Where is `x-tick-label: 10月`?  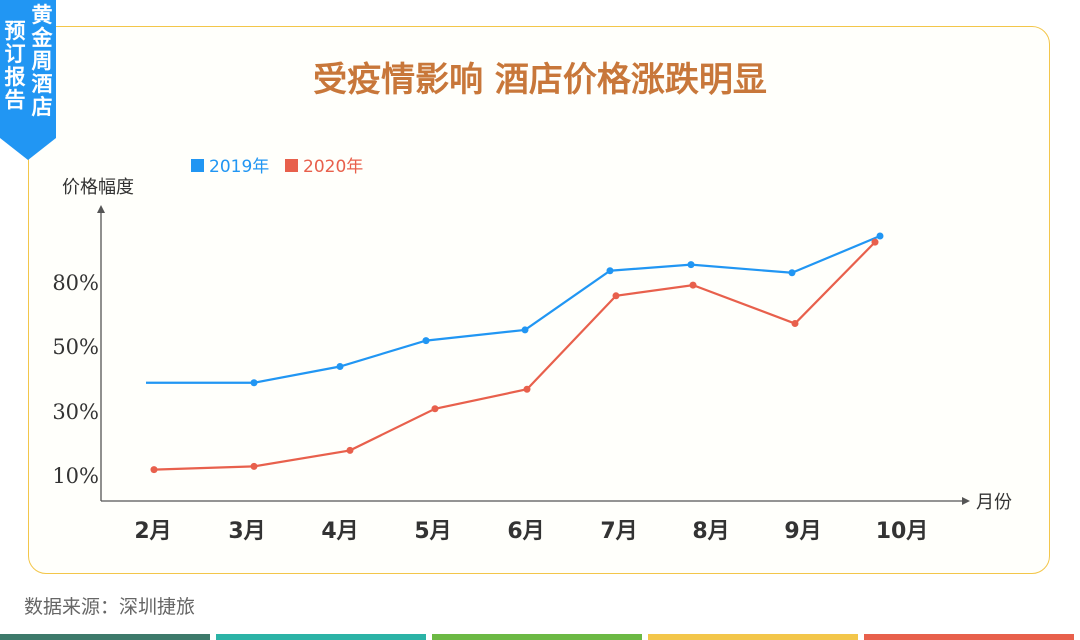
x-tick-label: 10月 is located at coordinates (902, 531).